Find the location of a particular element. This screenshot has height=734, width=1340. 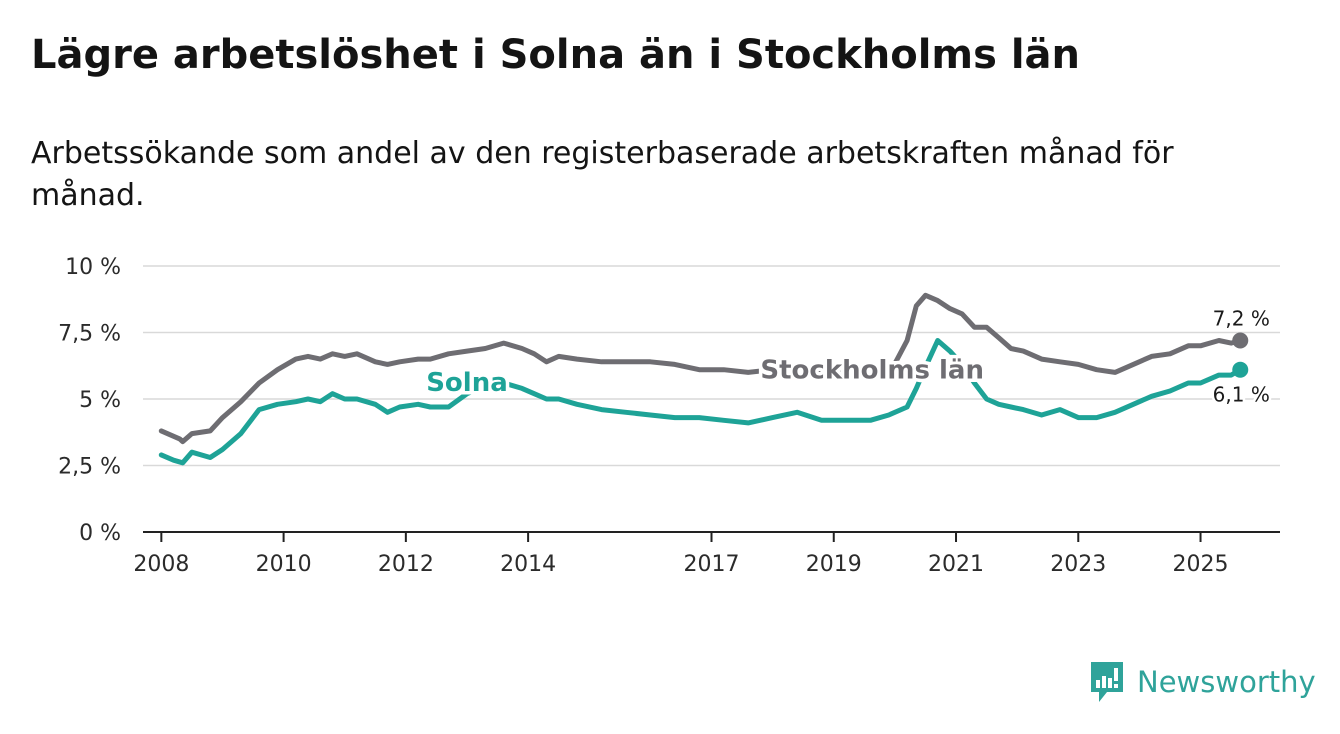

x-tick-label: 2008 is located at coordinates (161, 564).